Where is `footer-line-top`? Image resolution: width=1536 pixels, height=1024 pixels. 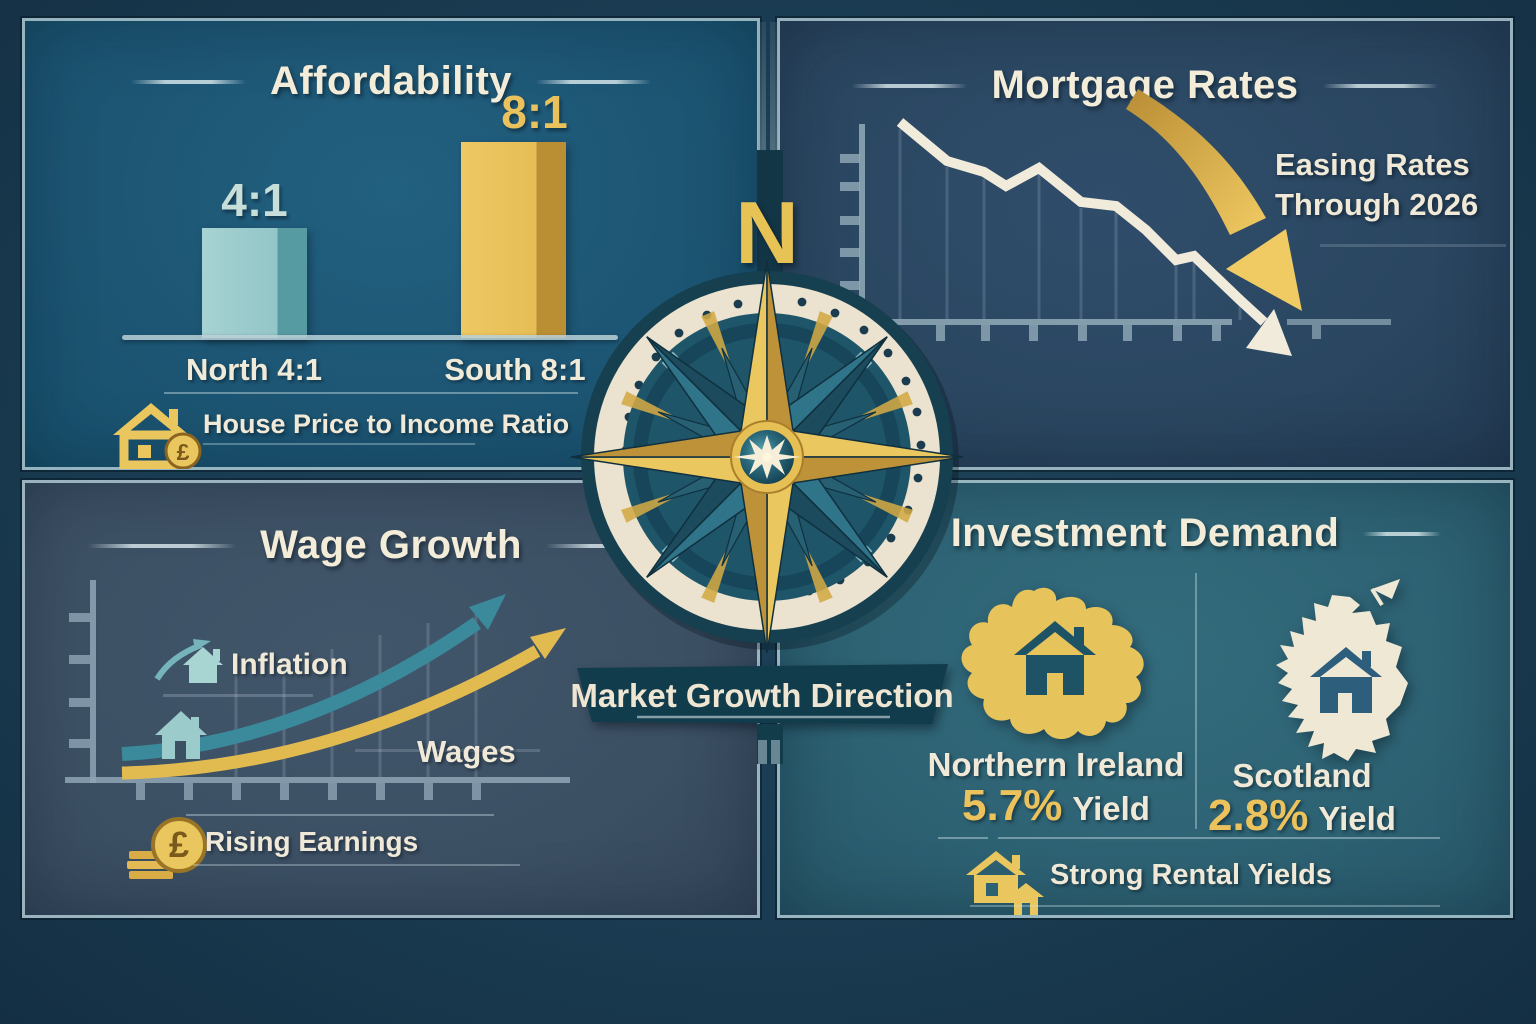 footer-line-top is located at coordinates (340, 815).